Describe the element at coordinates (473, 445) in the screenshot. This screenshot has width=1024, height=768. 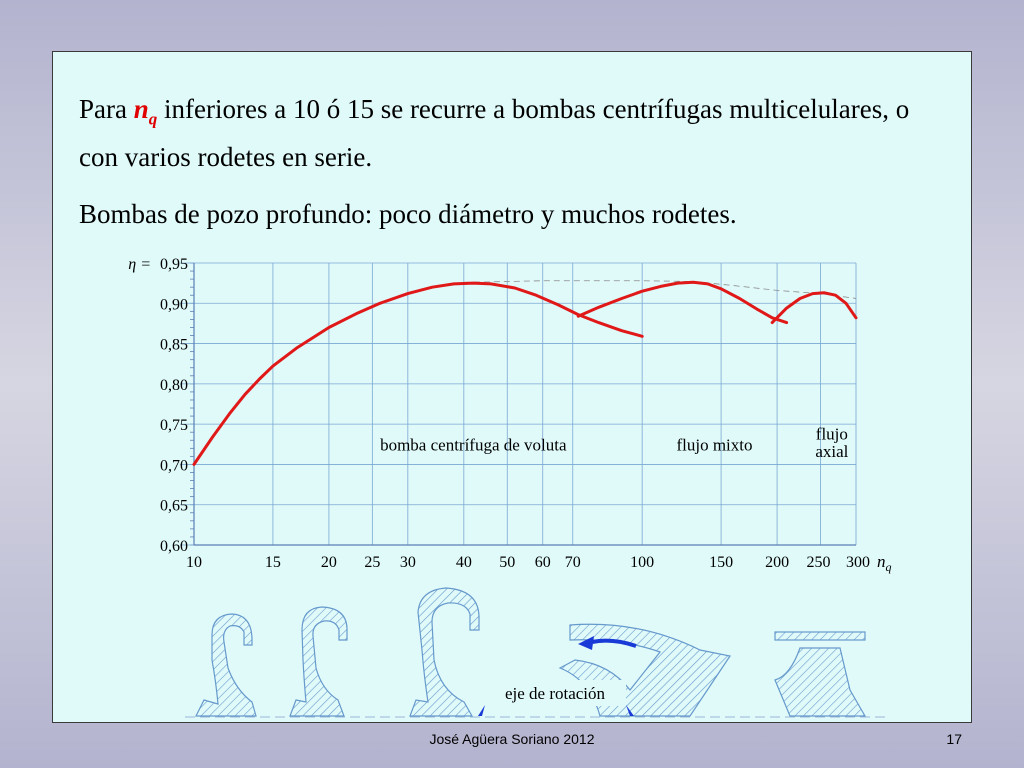
I see `chart-annotation: bomba centrífuga de voluta` at that location.